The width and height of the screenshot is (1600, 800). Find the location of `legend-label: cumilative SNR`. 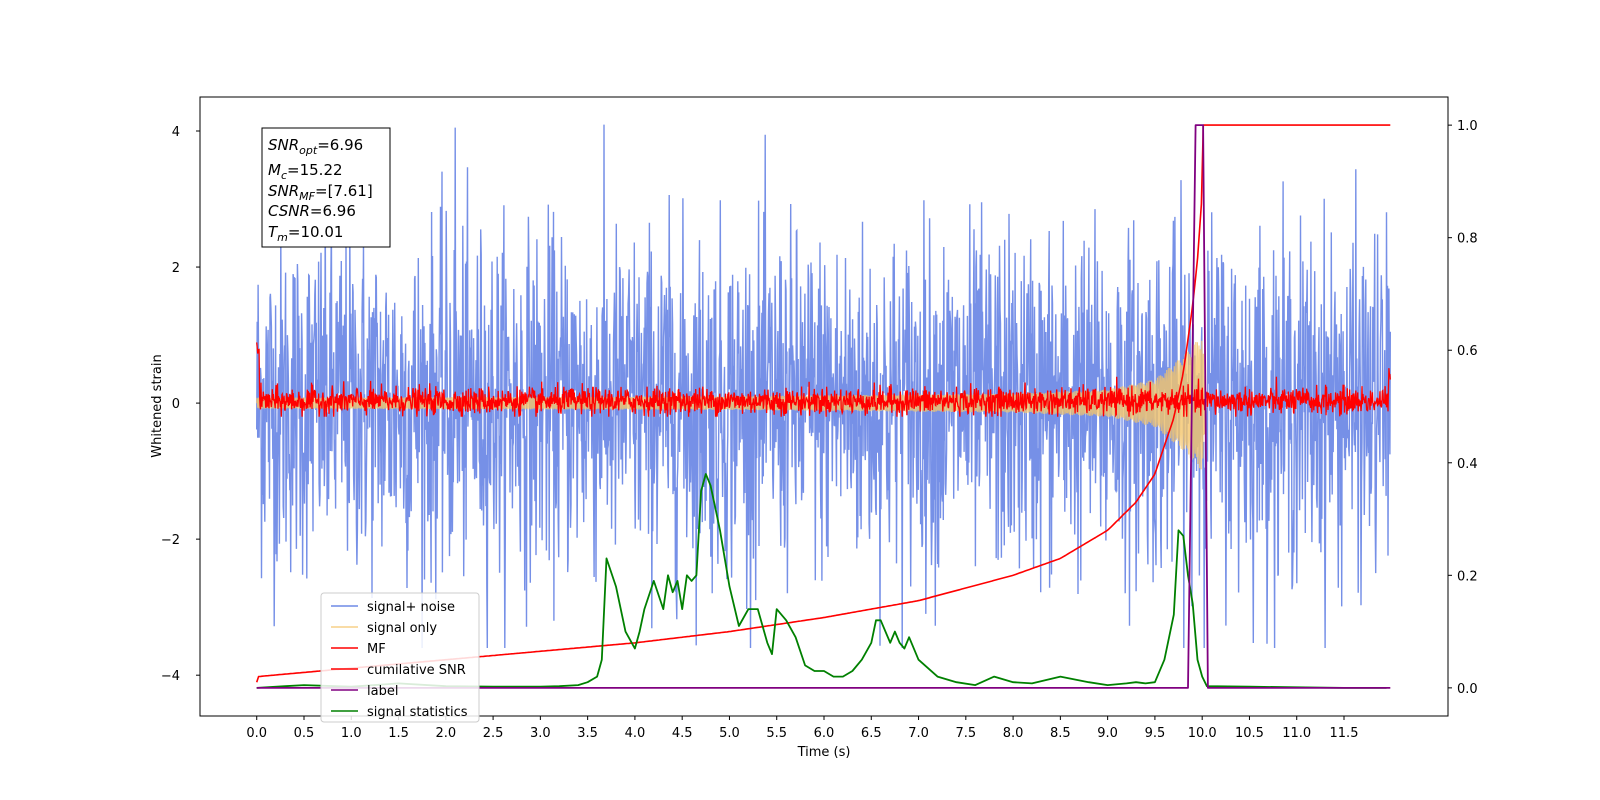

legend-label: cumilative SNR is located at coordinates (416, 670).